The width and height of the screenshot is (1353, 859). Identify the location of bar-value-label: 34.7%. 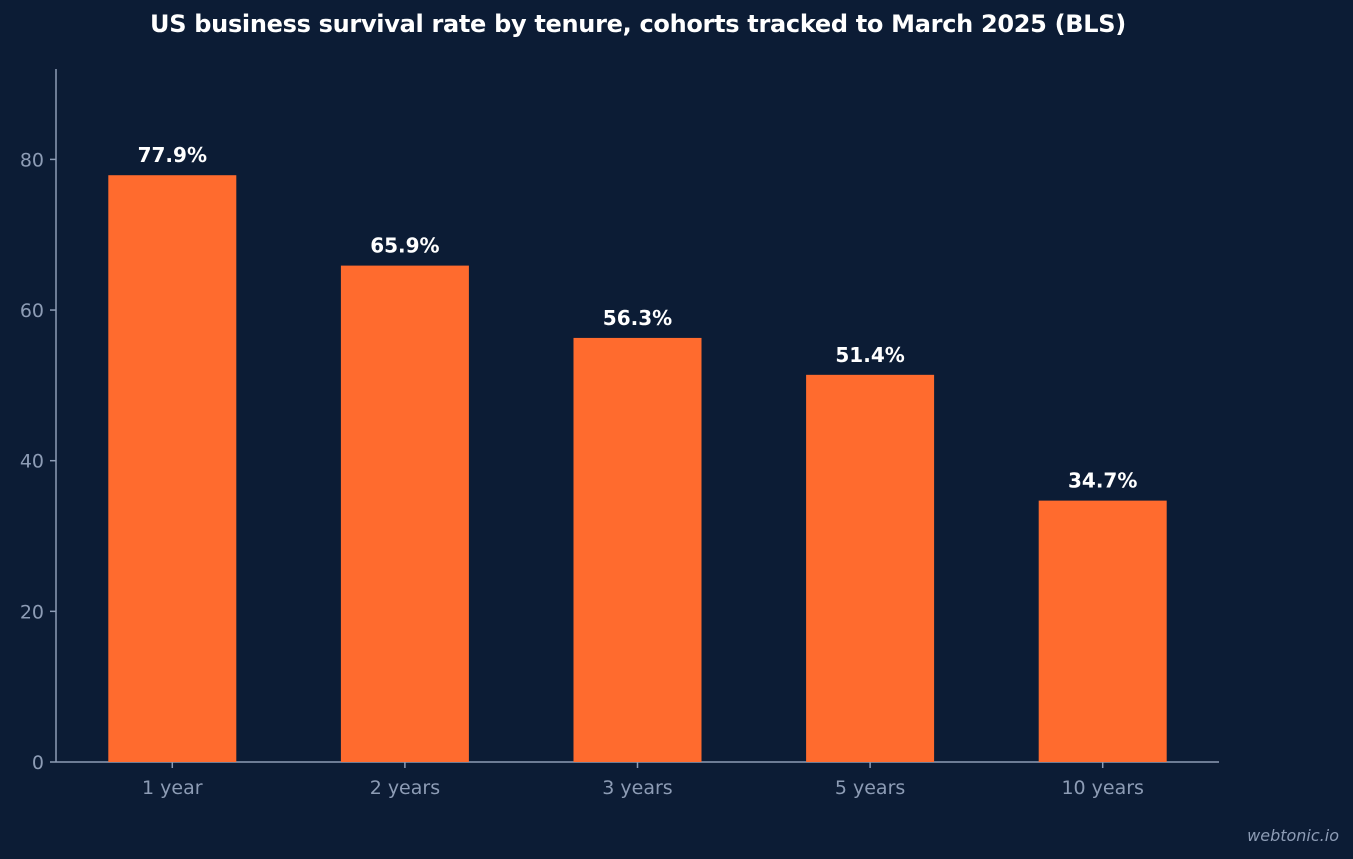
(1102, 481).